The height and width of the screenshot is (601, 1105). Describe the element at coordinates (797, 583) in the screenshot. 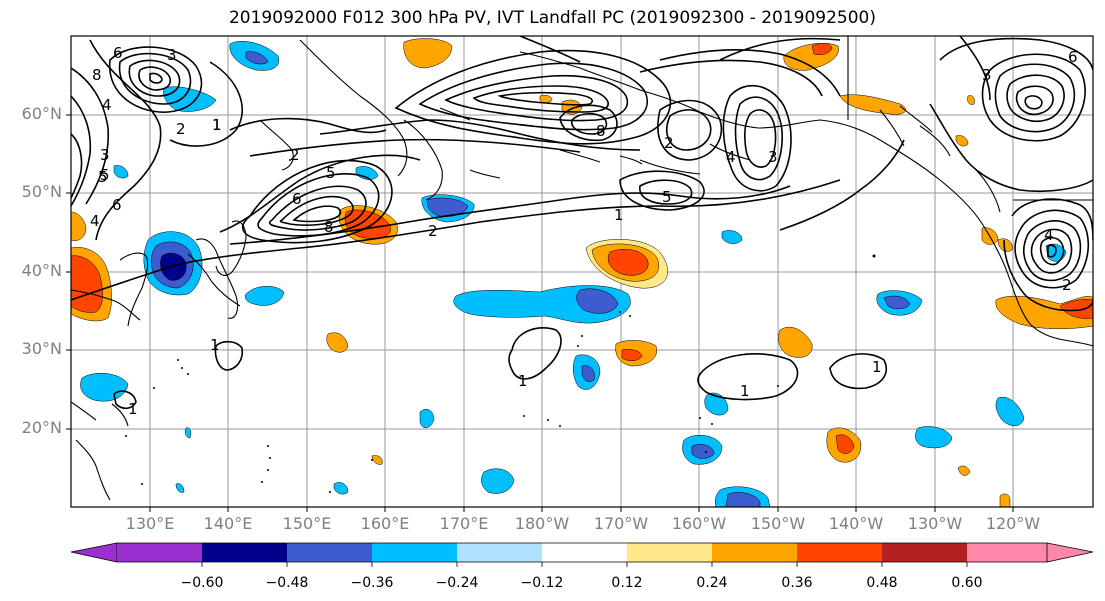

I see `colorbar-tick-label: 0.36` at that location.